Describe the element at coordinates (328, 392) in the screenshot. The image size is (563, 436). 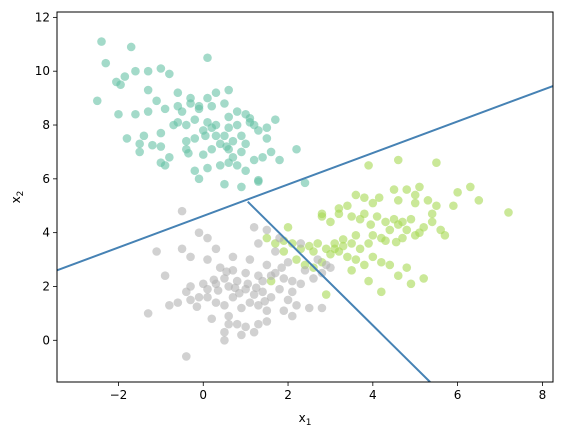
I see `x-axis-ticks: −2 0 2 4 6 8` at that location.